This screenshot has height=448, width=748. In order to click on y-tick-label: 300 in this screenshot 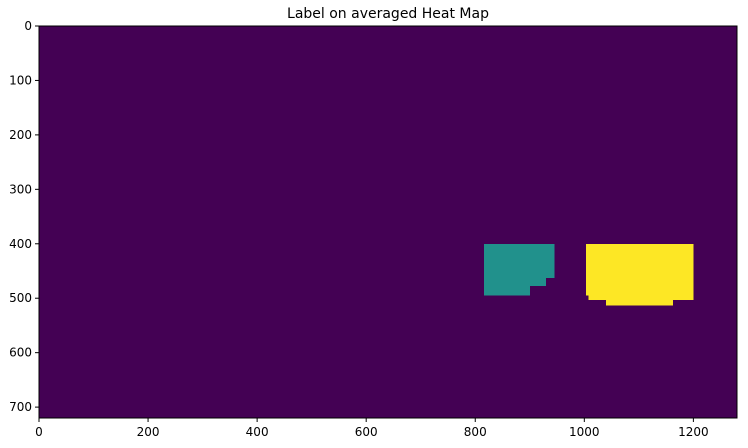, I will do `click(20, 189)`.